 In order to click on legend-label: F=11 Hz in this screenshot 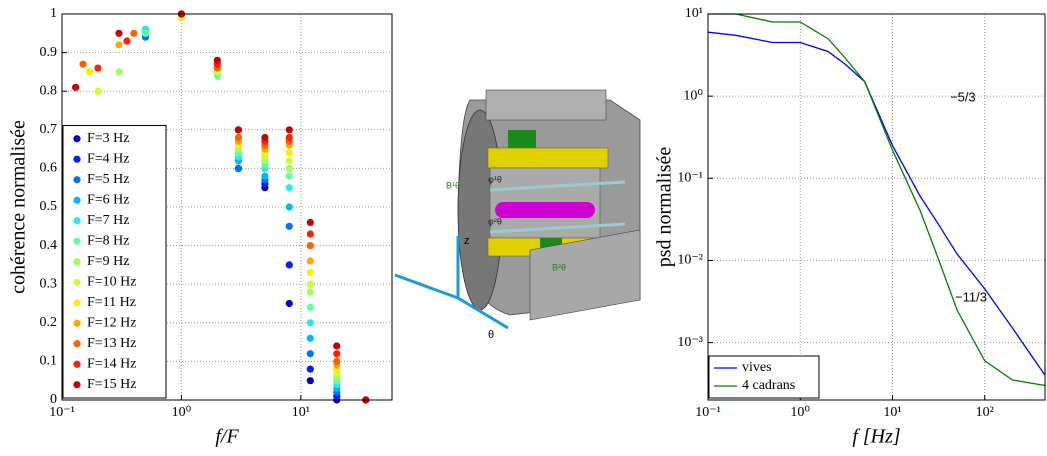, I will do `click(111, 302)`.